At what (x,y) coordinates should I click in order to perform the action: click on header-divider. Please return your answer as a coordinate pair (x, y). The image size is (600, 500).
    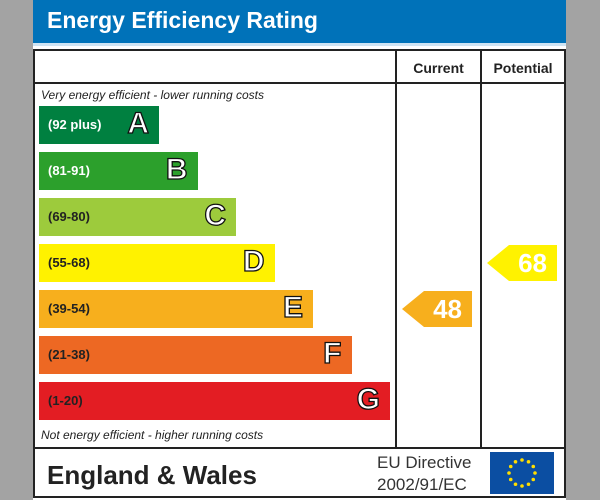
    Looking at the image, I should click on (299, 83).